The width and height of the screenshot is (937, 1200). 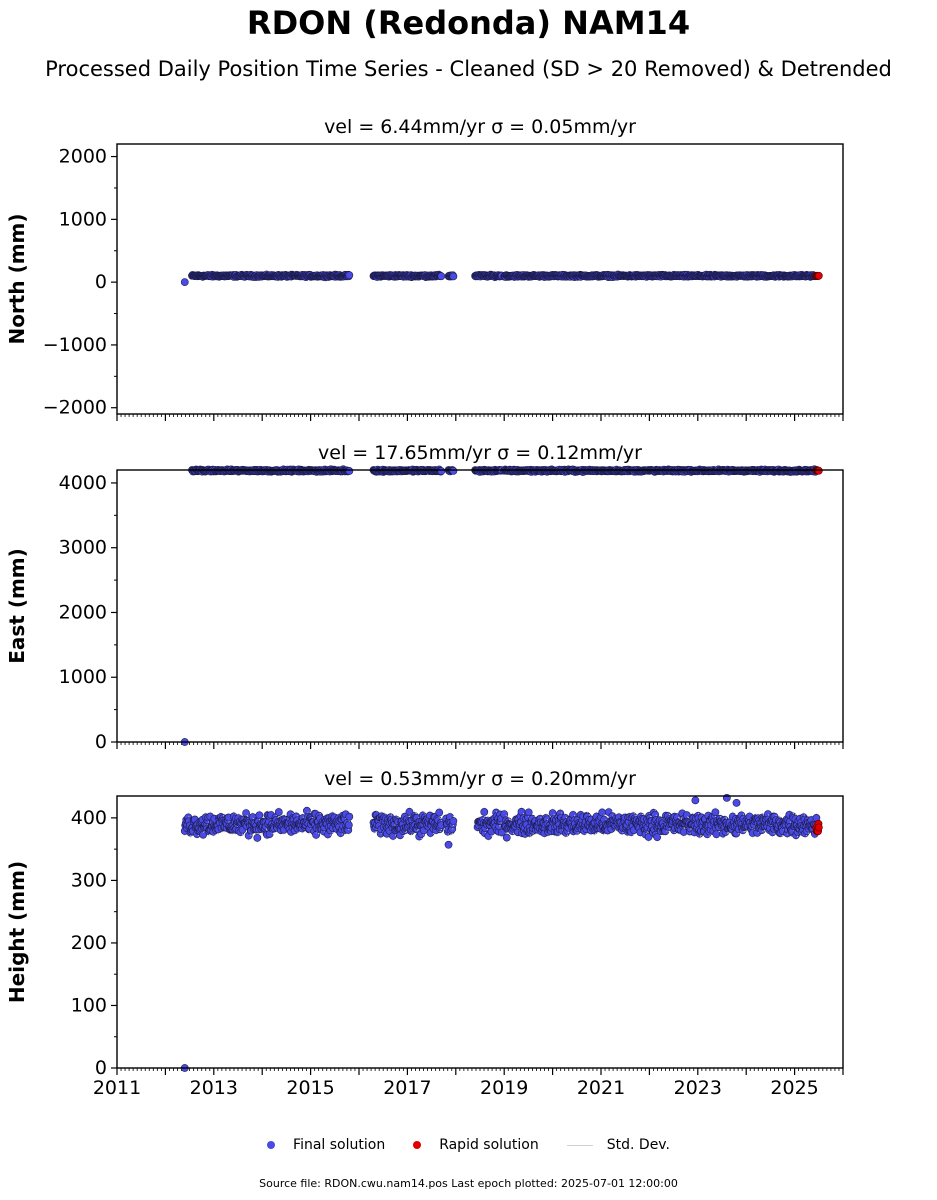 What do you see at coordinates (17, 278) in the screenshot?
I see `y-axis-label: North (mm)` at bounding box center [17, 278].